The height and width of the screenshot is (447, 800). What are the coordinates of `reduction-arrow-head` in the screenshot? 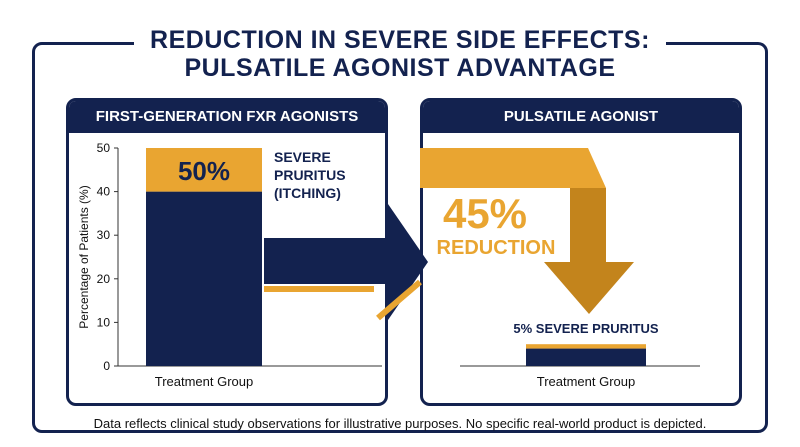 It's located at (589, 288).